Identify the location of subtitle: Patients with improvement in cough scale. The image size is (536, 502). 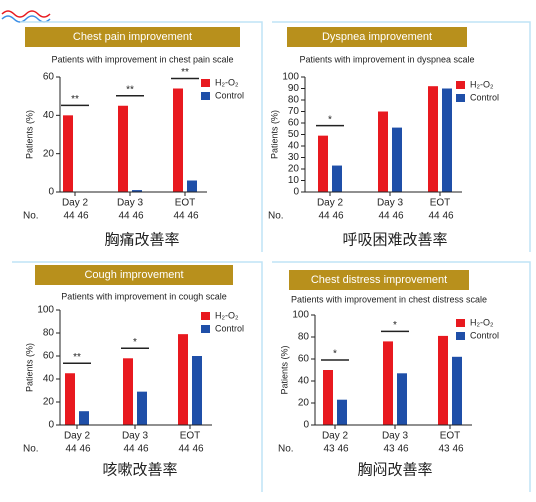
(144, 296).